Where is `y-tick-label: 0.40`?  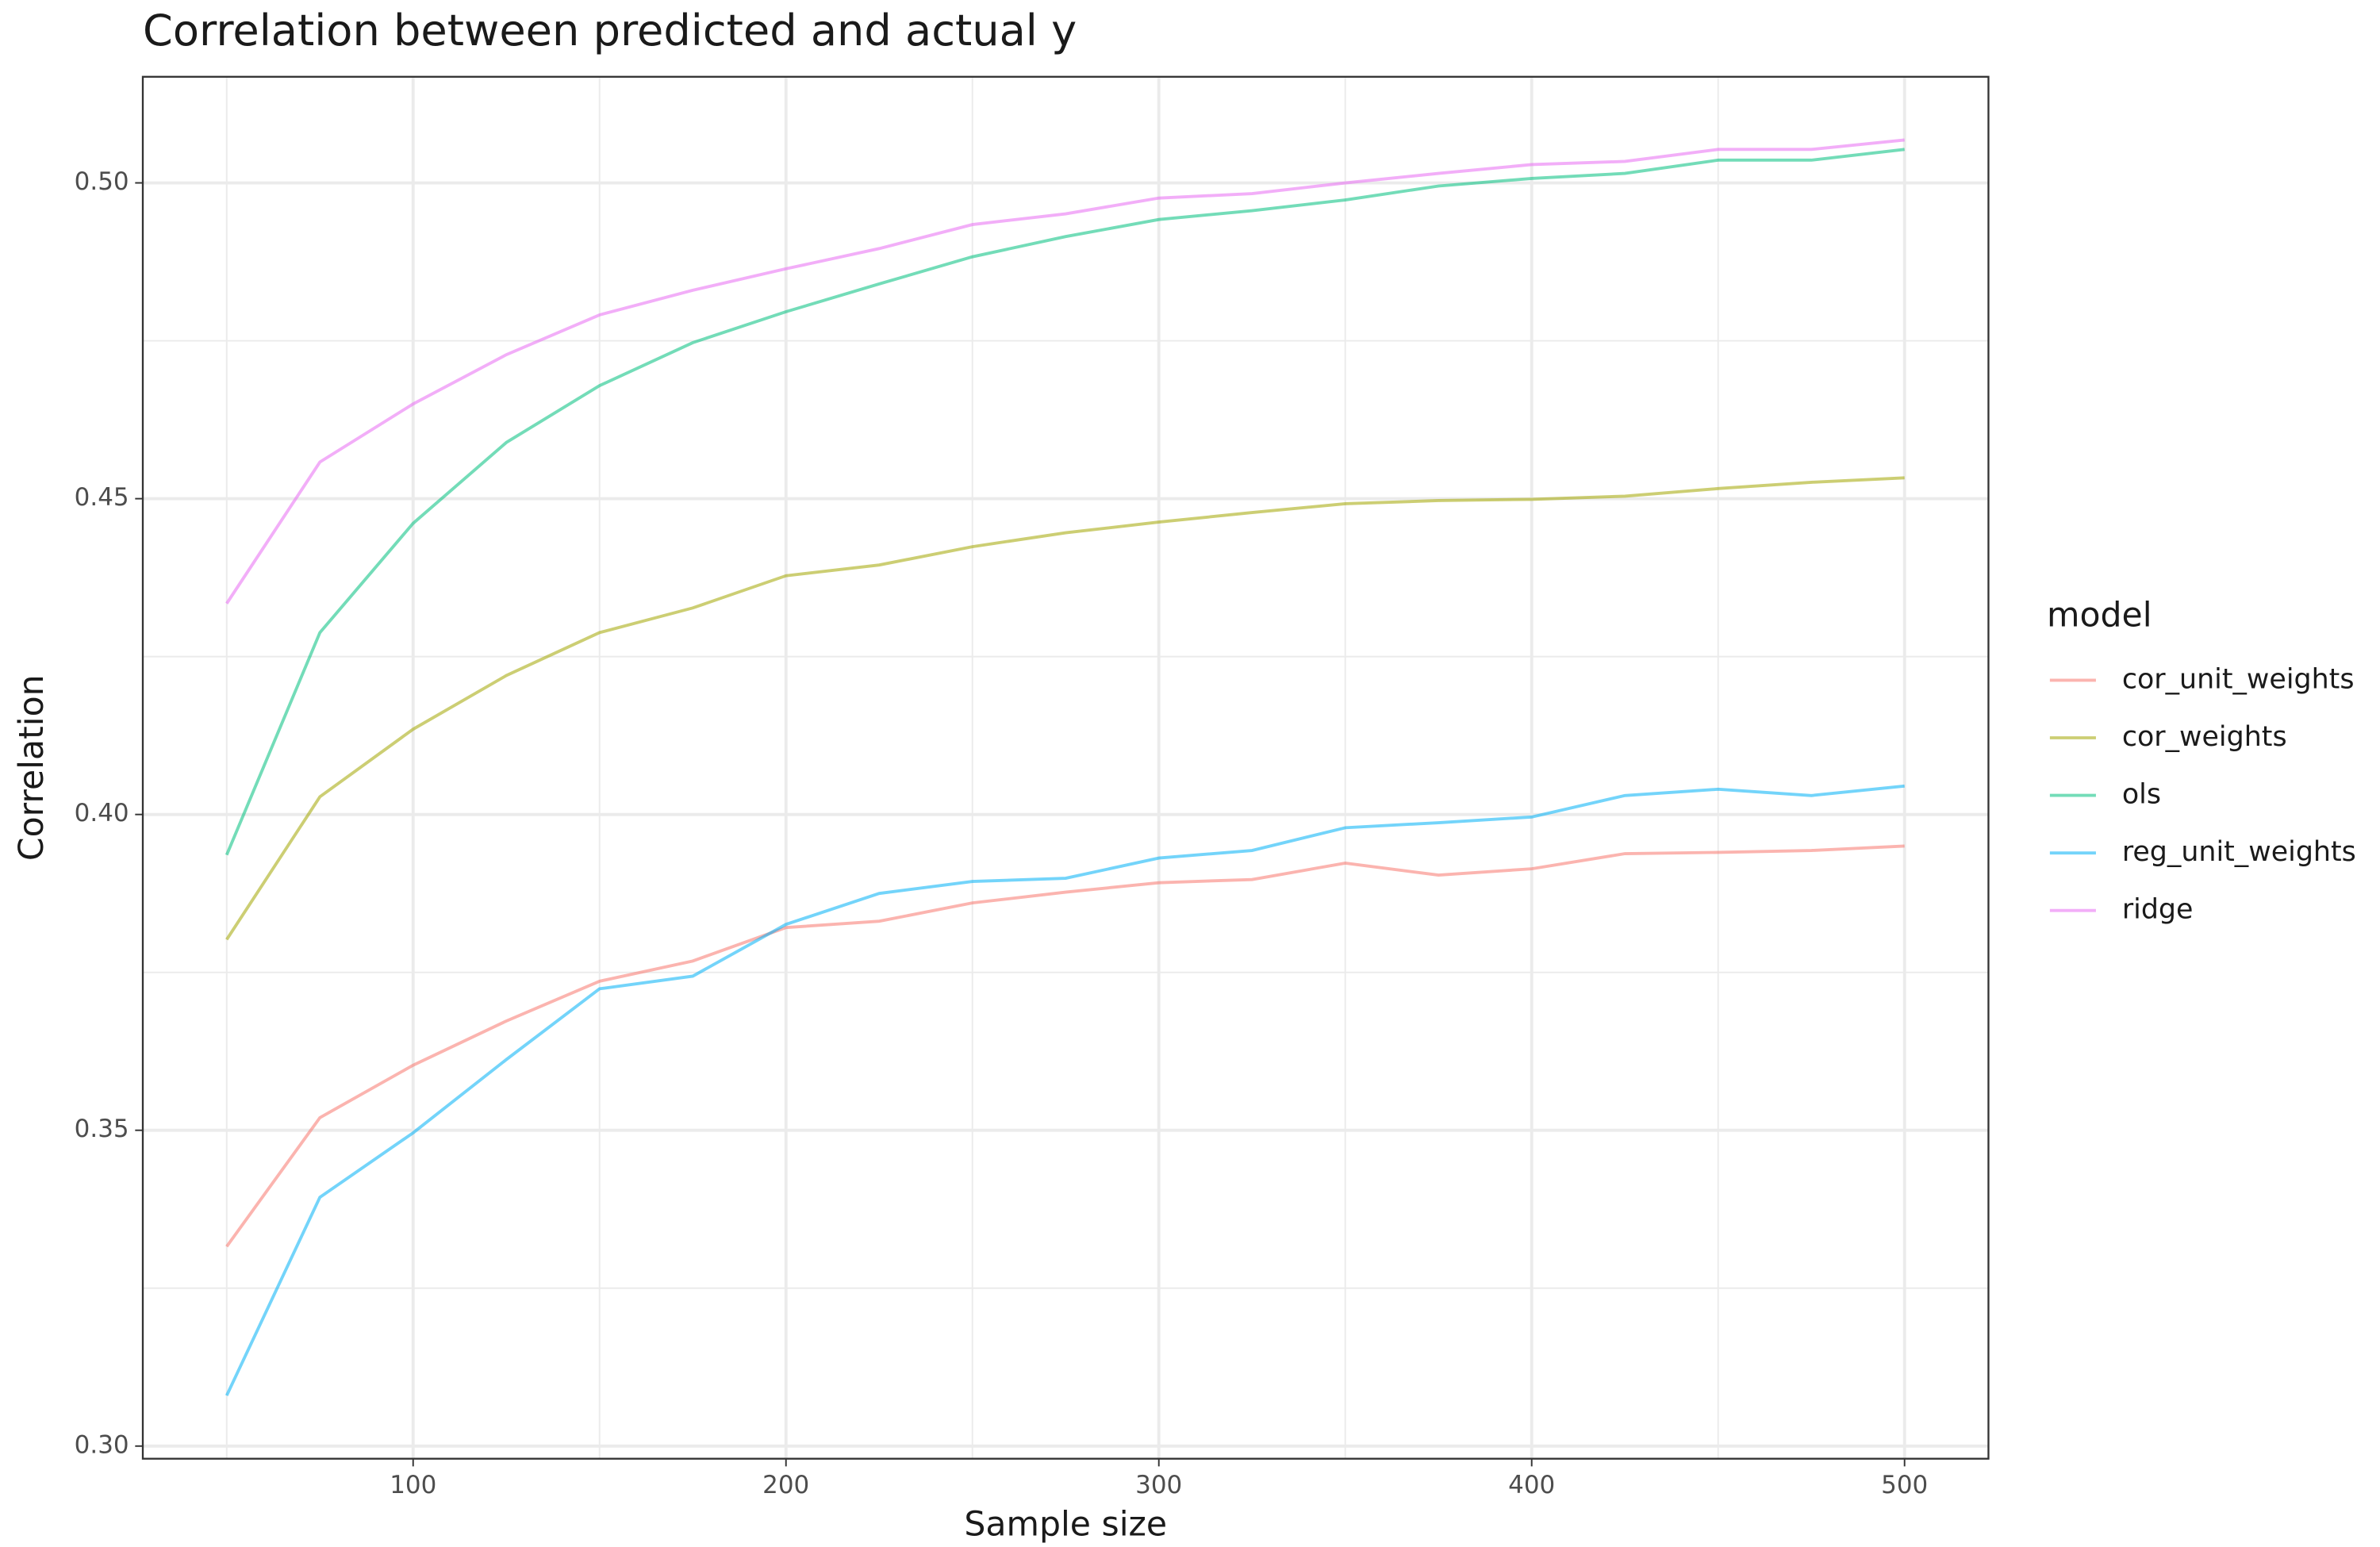 y-tick-label: 0.40 is located at coordinates (102, 813).